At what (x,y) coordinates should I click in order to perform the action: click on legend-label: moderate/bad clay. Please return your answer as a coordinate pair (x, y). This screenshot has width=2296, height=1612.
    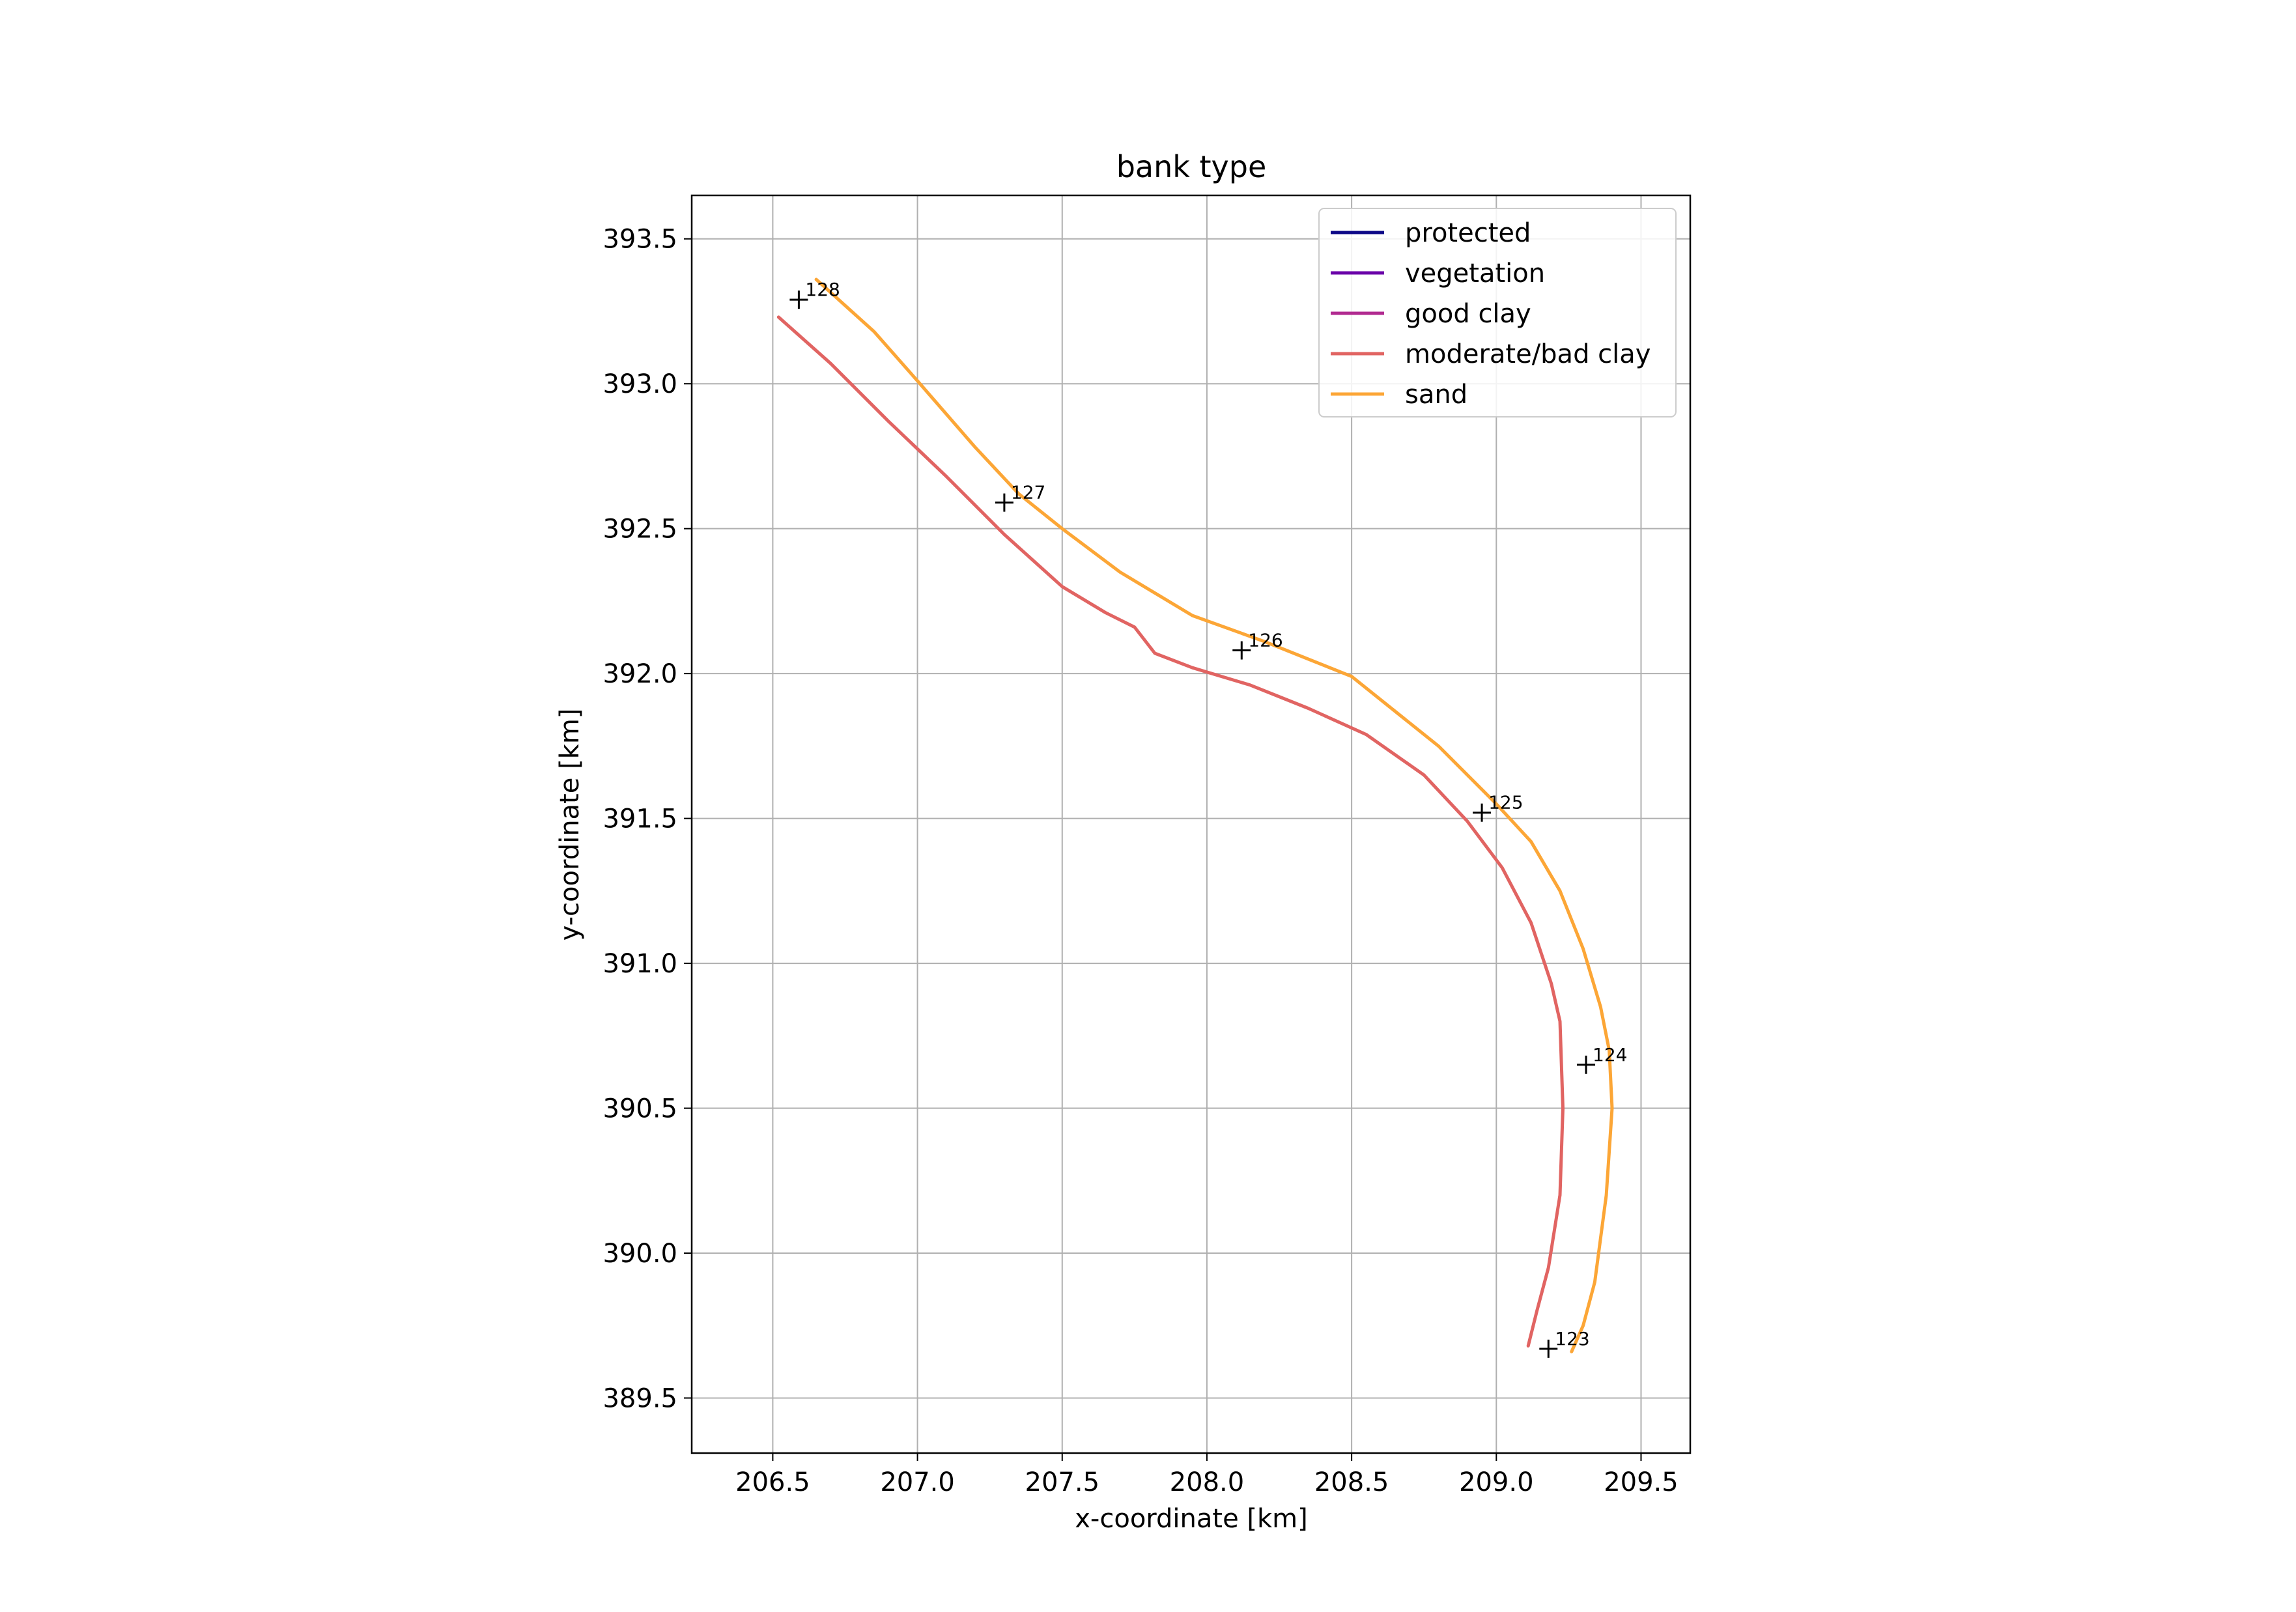
    Looking at the image, I should click on (1528, 354).